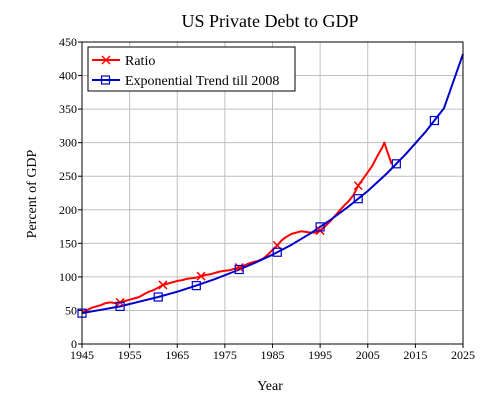  What do you see at coordinates (32, 193) in the screenshot?
I see `y-axis-label: Percent of GDP` at bounding box center [32, 193].